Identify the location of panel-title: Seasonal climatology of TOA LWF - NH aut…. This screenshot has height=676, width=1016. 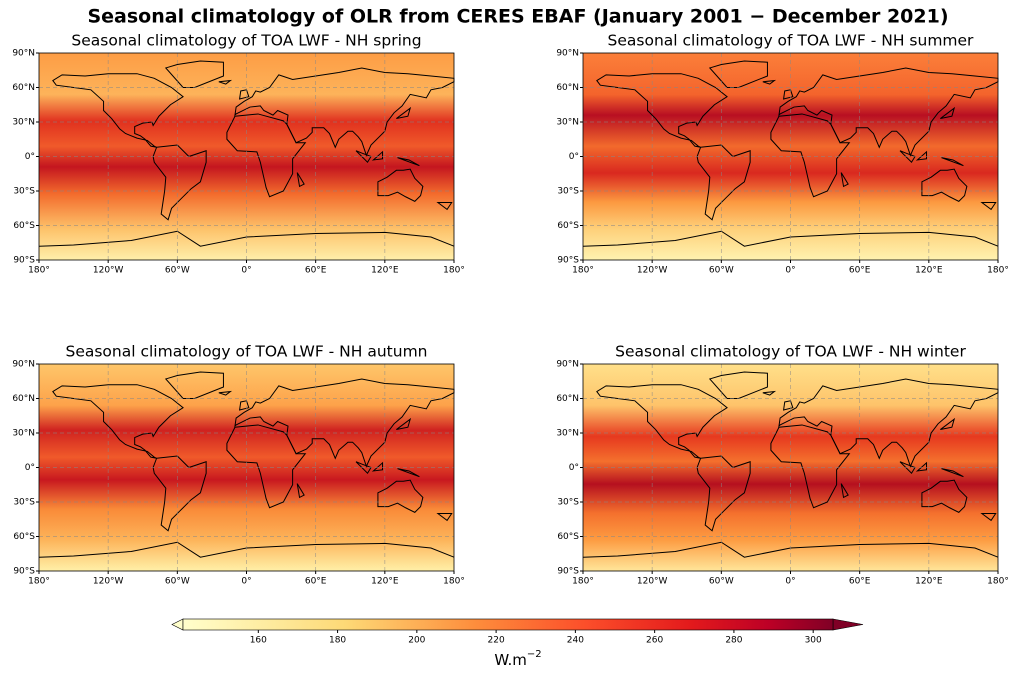
(246, 352).